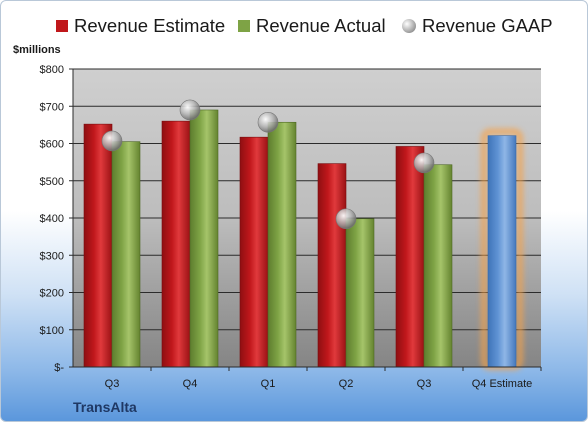  I want to click on legend-label: Revenue Actual, so click(321, 25).